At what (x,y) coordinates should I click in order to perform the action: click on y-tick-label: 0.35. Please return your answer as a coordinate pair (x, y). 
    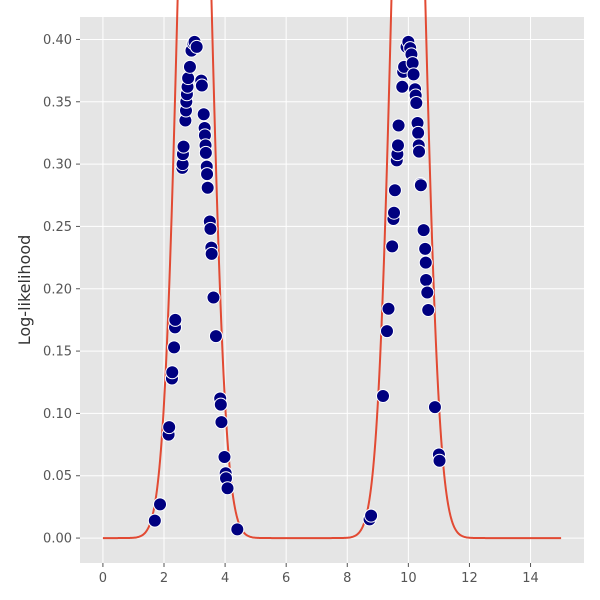
    Looking at the image, I should click on (57, 102).